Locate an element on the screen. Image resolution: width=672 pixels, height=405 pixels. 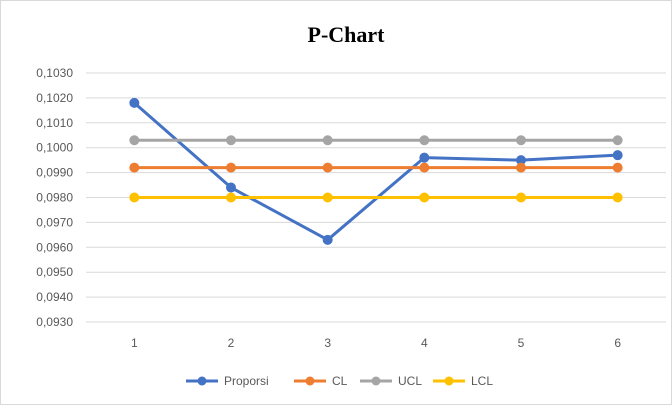
legend-label: Proporsi is located at coordinates (246, 381).